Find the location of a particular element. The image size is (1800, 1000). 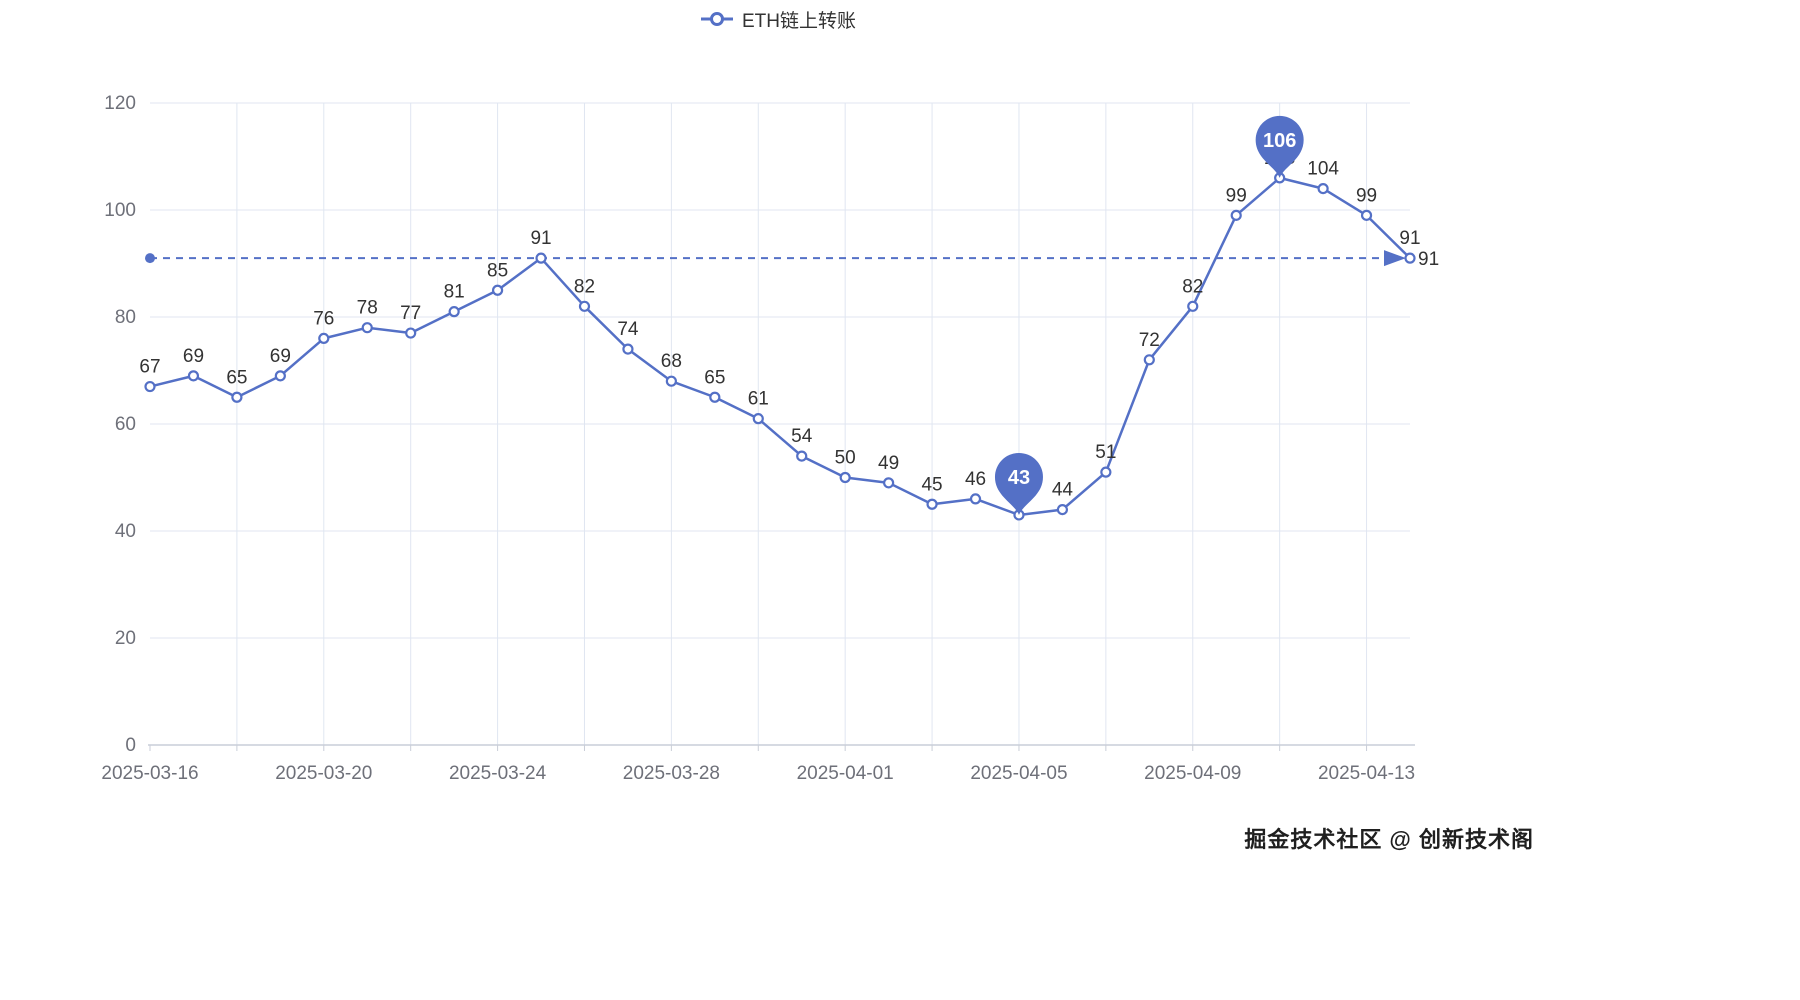

x-axis-label: 2025-03-28 is located at coordinates (671, 773).